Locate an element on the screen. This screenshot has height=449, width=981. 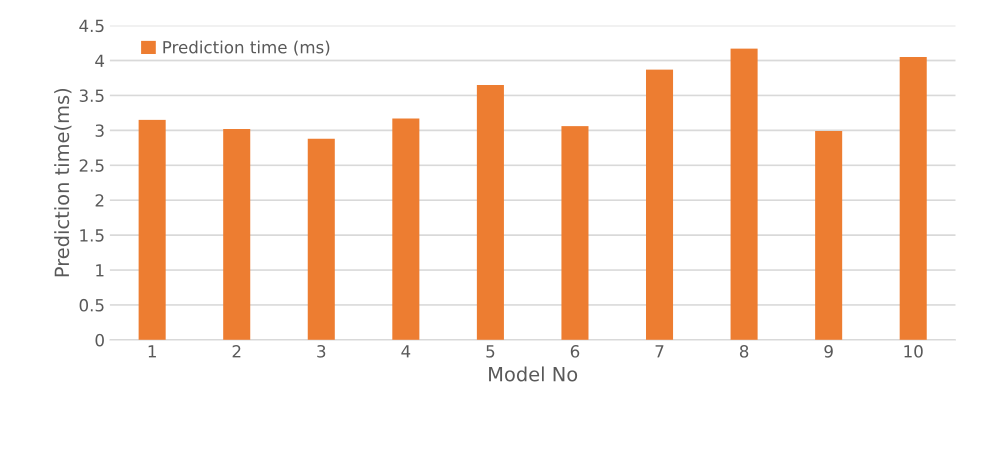
x-tick-label: 10 is located at coordinates (913, 351).